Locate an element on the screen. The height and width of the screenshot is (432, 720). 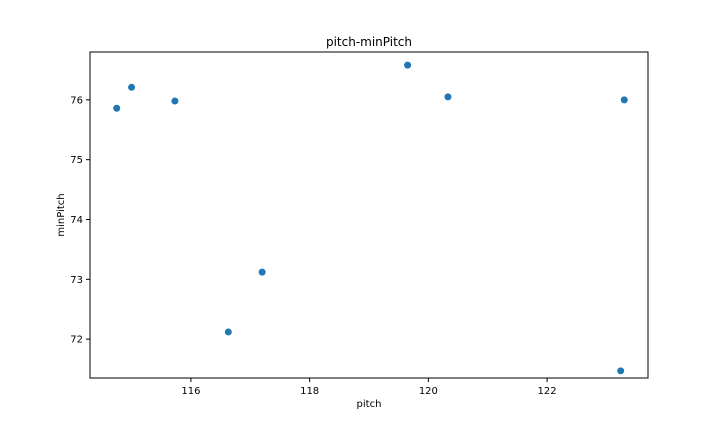
y-tick-label: 73 is located at coordinates (76, 280).